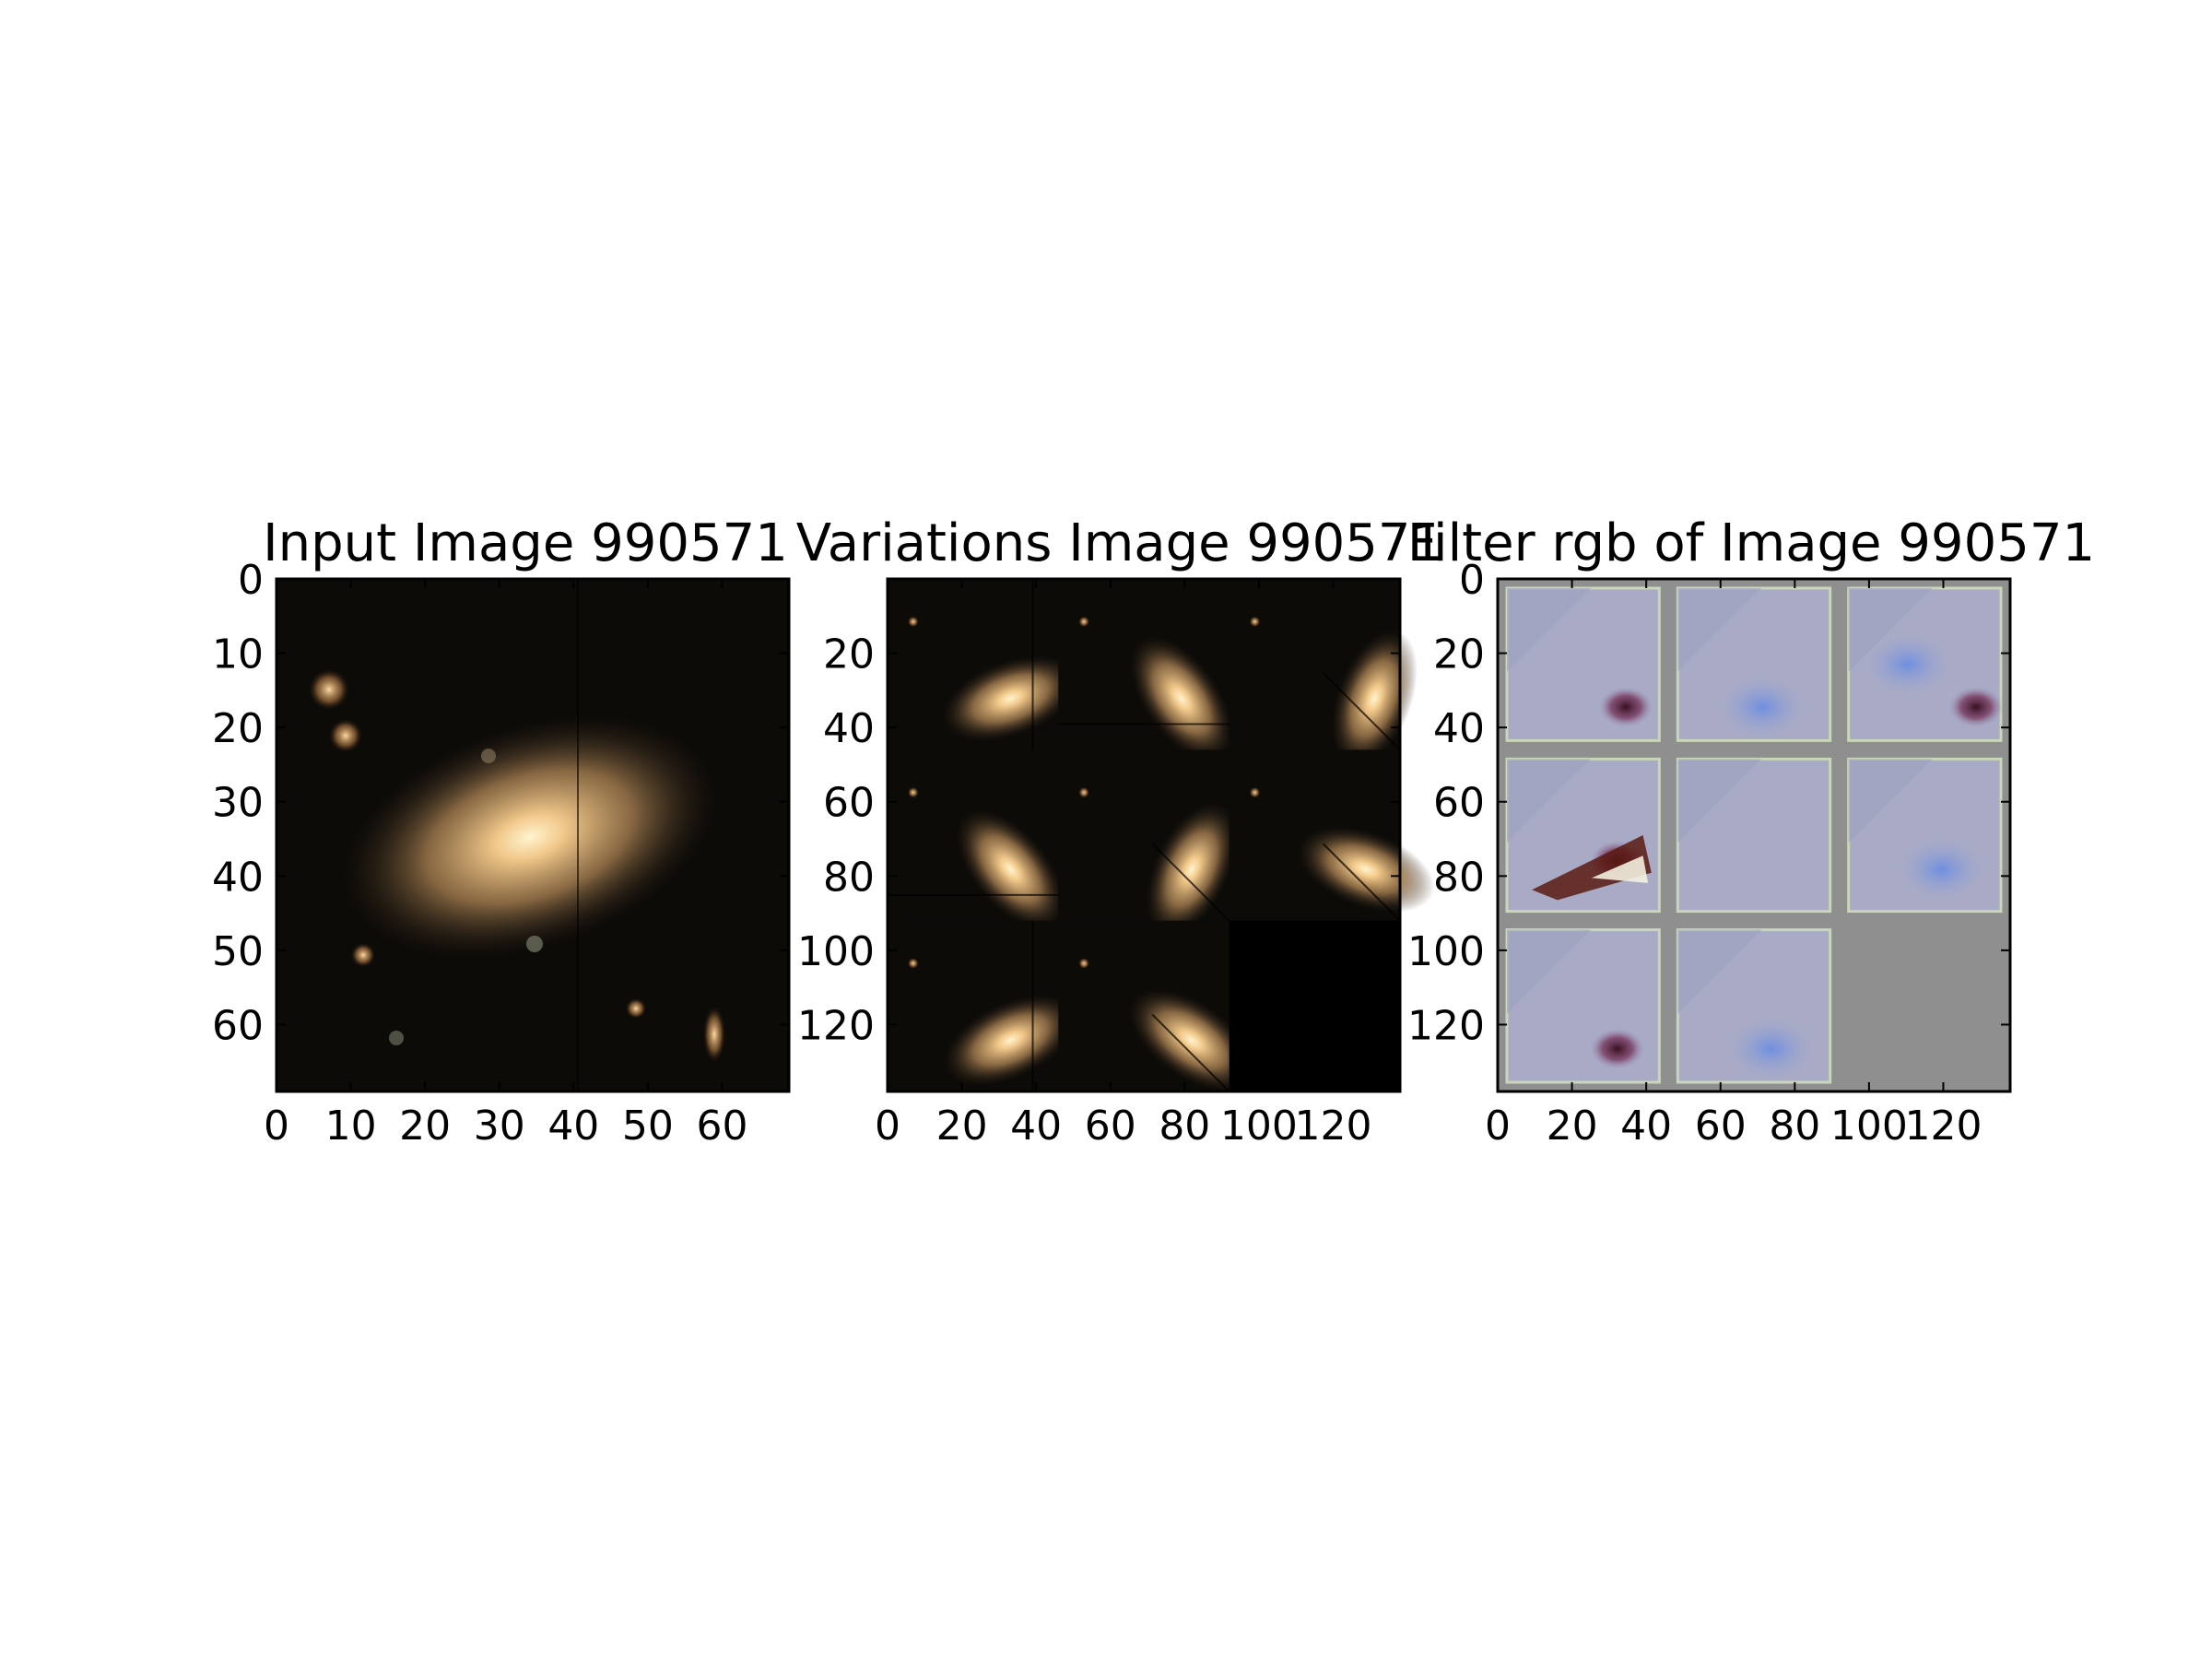 This screenshot has height=1663, width=2212. Describe the element at coordinates (499, 1126) in the screenshot. I see `x-tick-label: 30` at that location.